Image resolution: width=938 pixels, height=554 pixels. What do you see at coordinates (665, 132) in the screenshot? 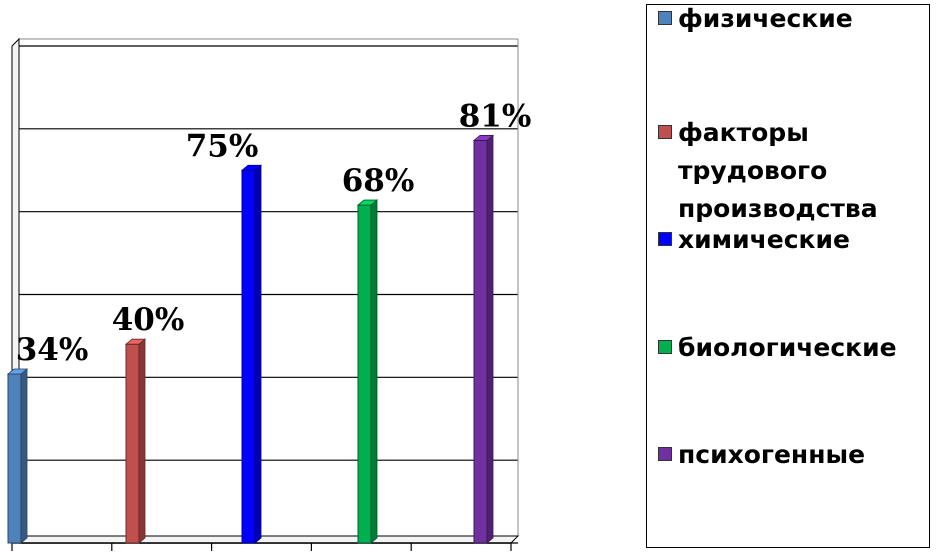
I see `legend-swatch-labor` at bounding box center [665, 132].